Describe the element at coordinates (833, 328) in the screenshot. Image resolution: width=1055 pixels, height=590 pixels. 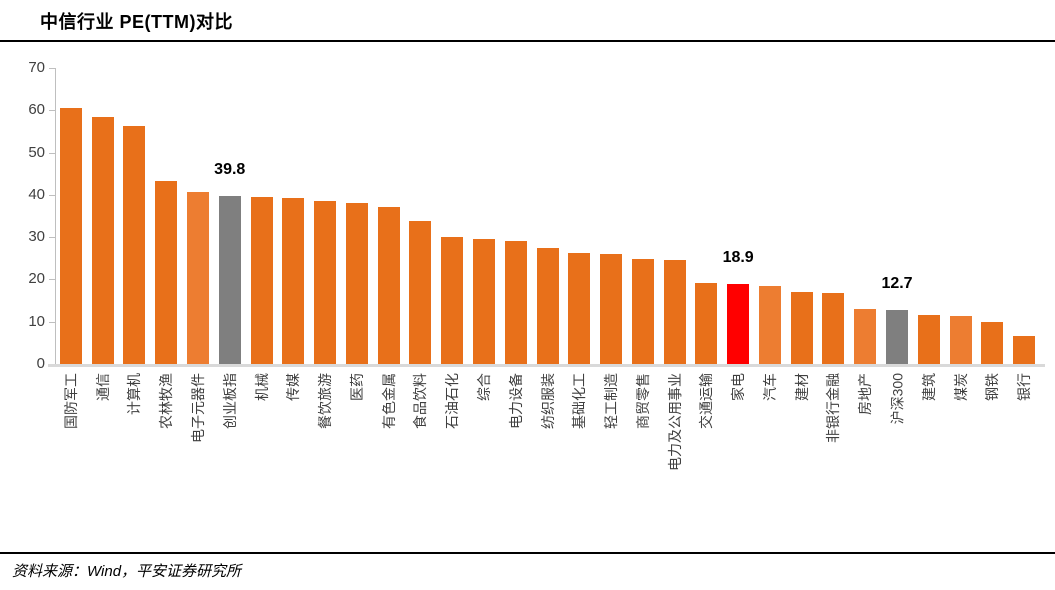
I see `bar-非银行金融` at that location.